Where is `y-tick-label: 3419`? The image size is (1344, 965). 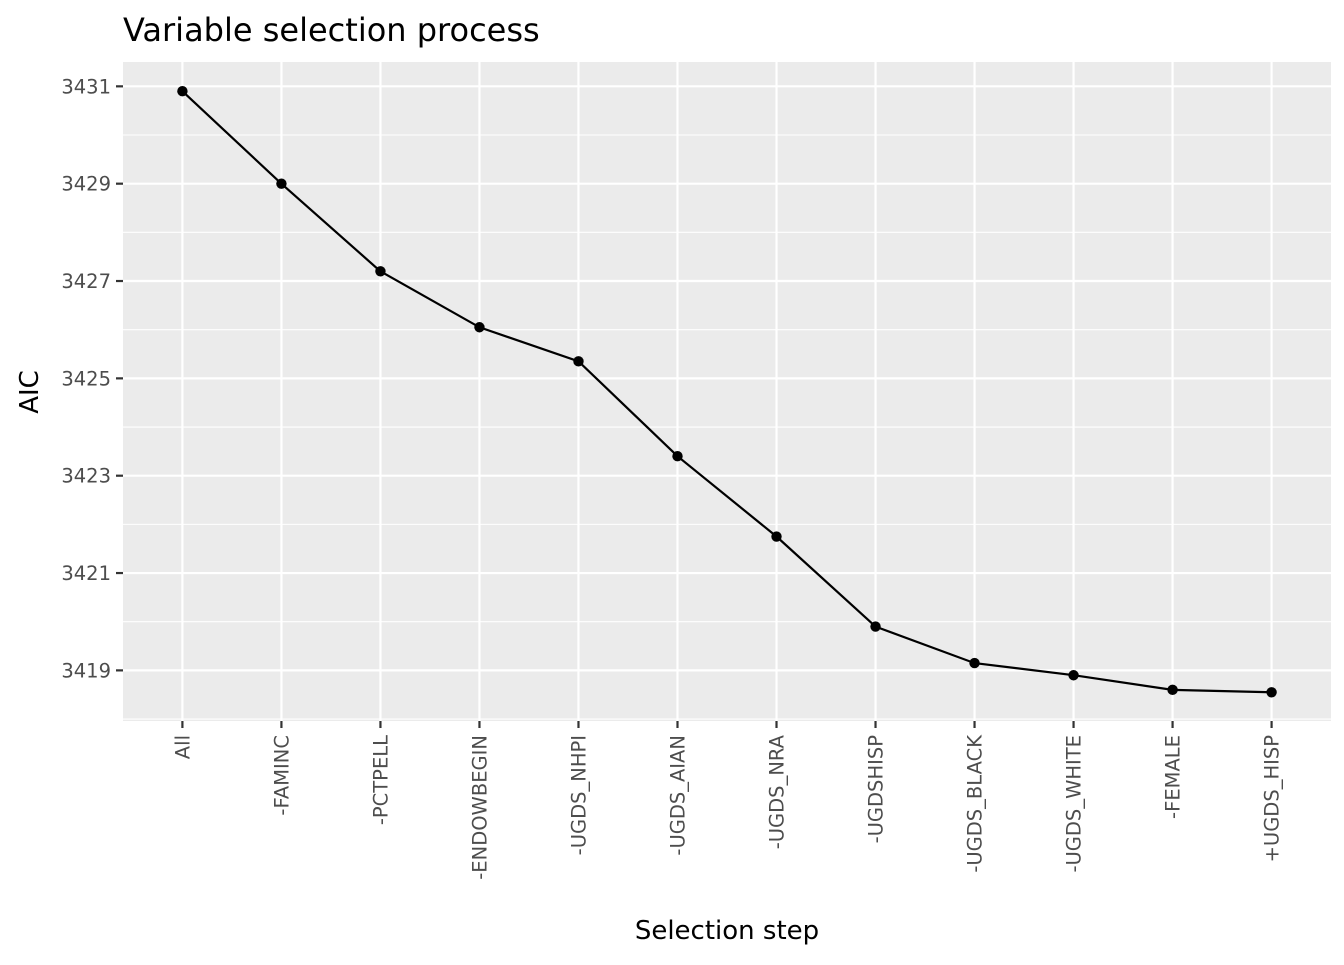
y-tick-label: 3419 is located at coordinates (86, 670).